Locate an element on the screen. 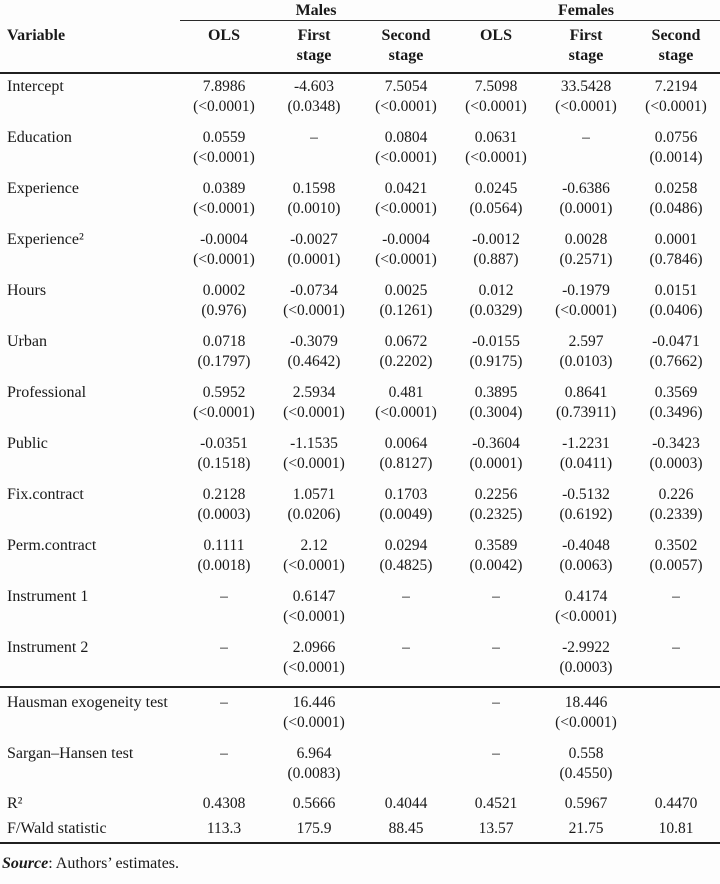 This screenshot has height=884, width=720. p-value: (0.0018) is located at coordinates (224, 565).